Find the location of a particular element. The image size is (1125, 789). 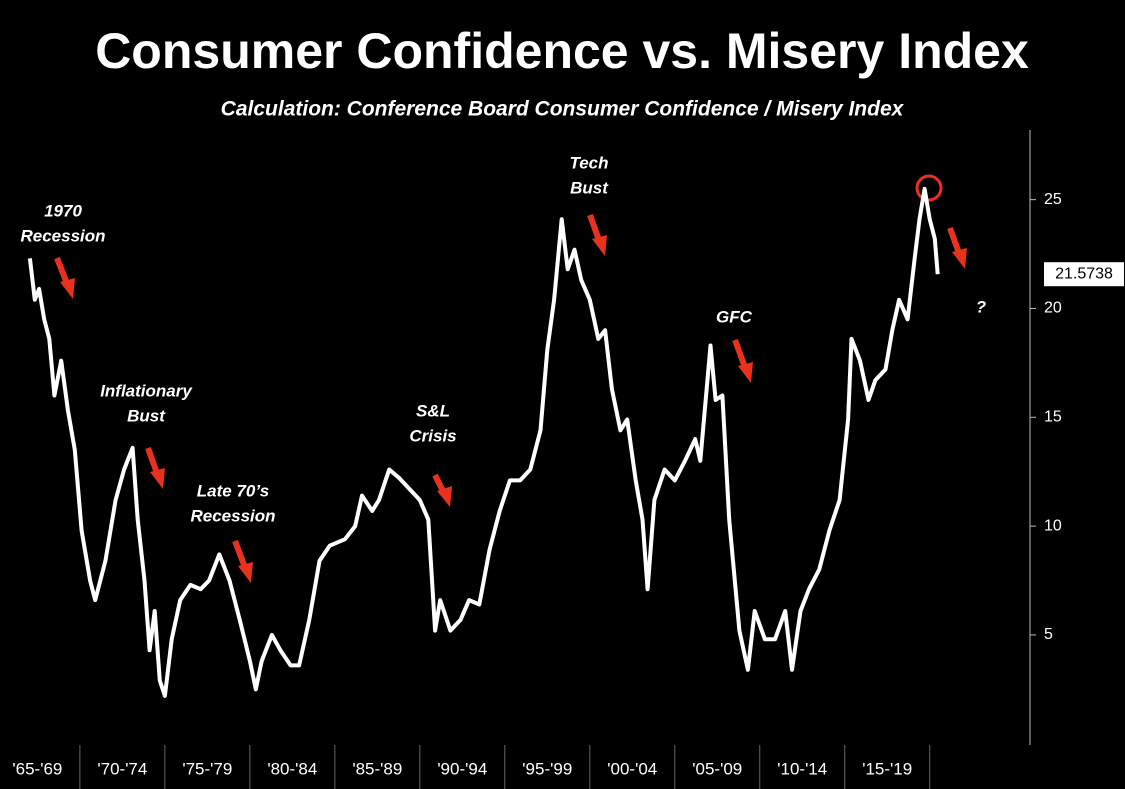

annotation: ? is located at coordinates (981, 306).